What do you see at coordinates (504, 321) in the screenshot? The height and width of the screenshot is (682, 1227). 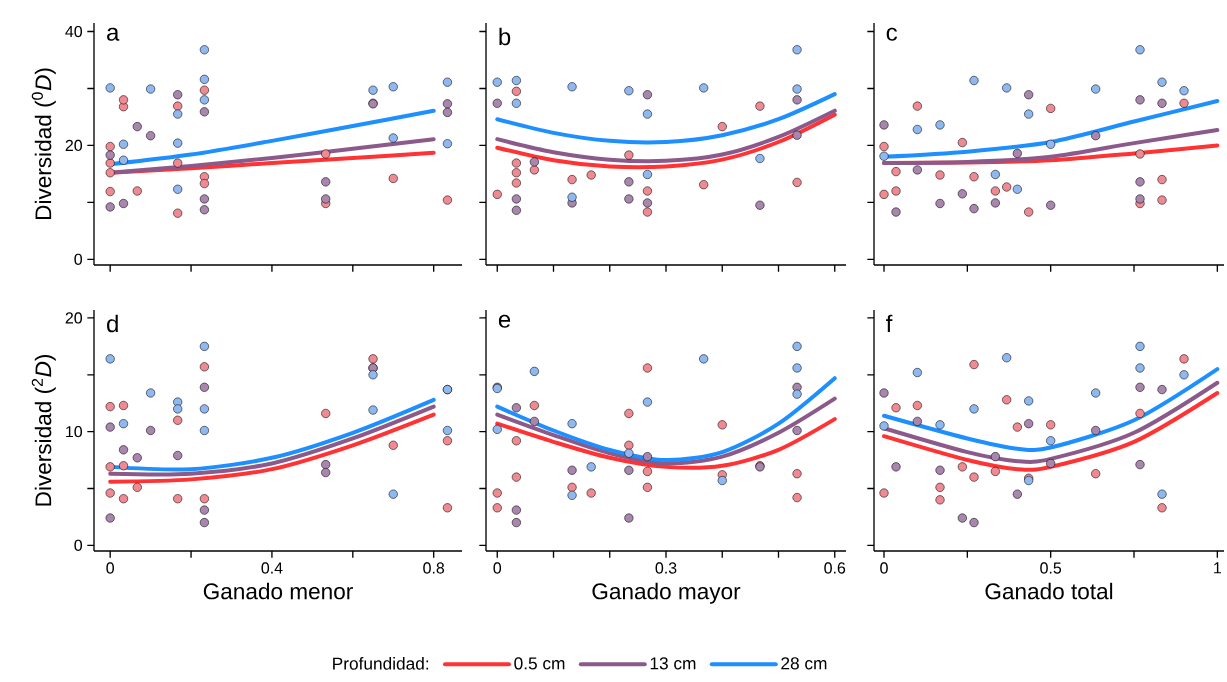 I see `chart-title: e` at bounding box center [504, 321].